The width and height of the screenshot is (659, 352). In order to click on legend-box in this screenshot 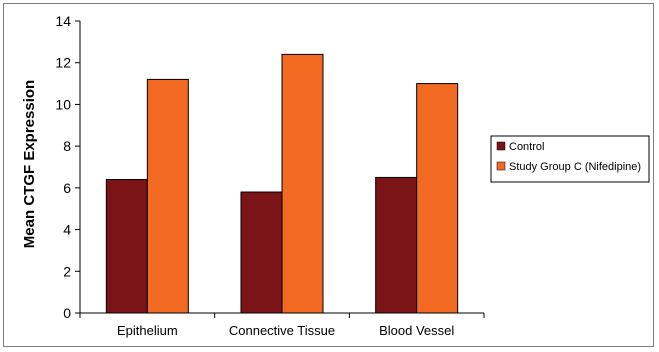, I will do `click(570, 159)`.